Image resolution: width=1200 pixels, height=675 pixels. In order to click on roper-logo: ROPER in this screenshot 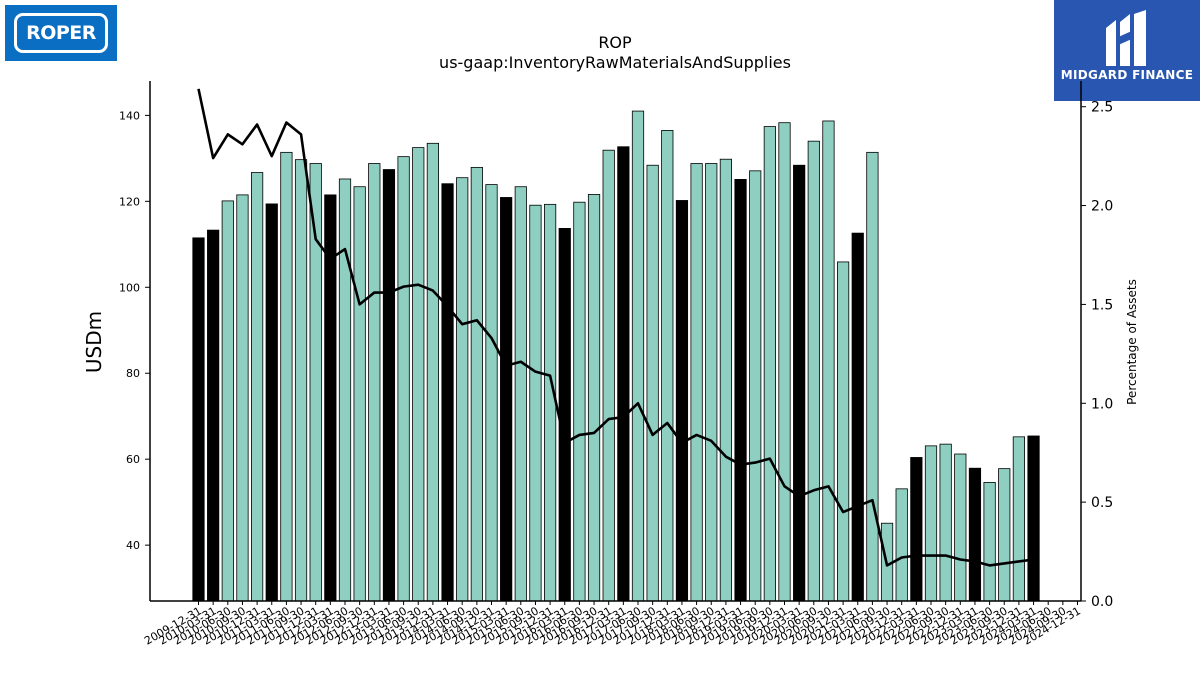, I will do `click(61, 33)`.